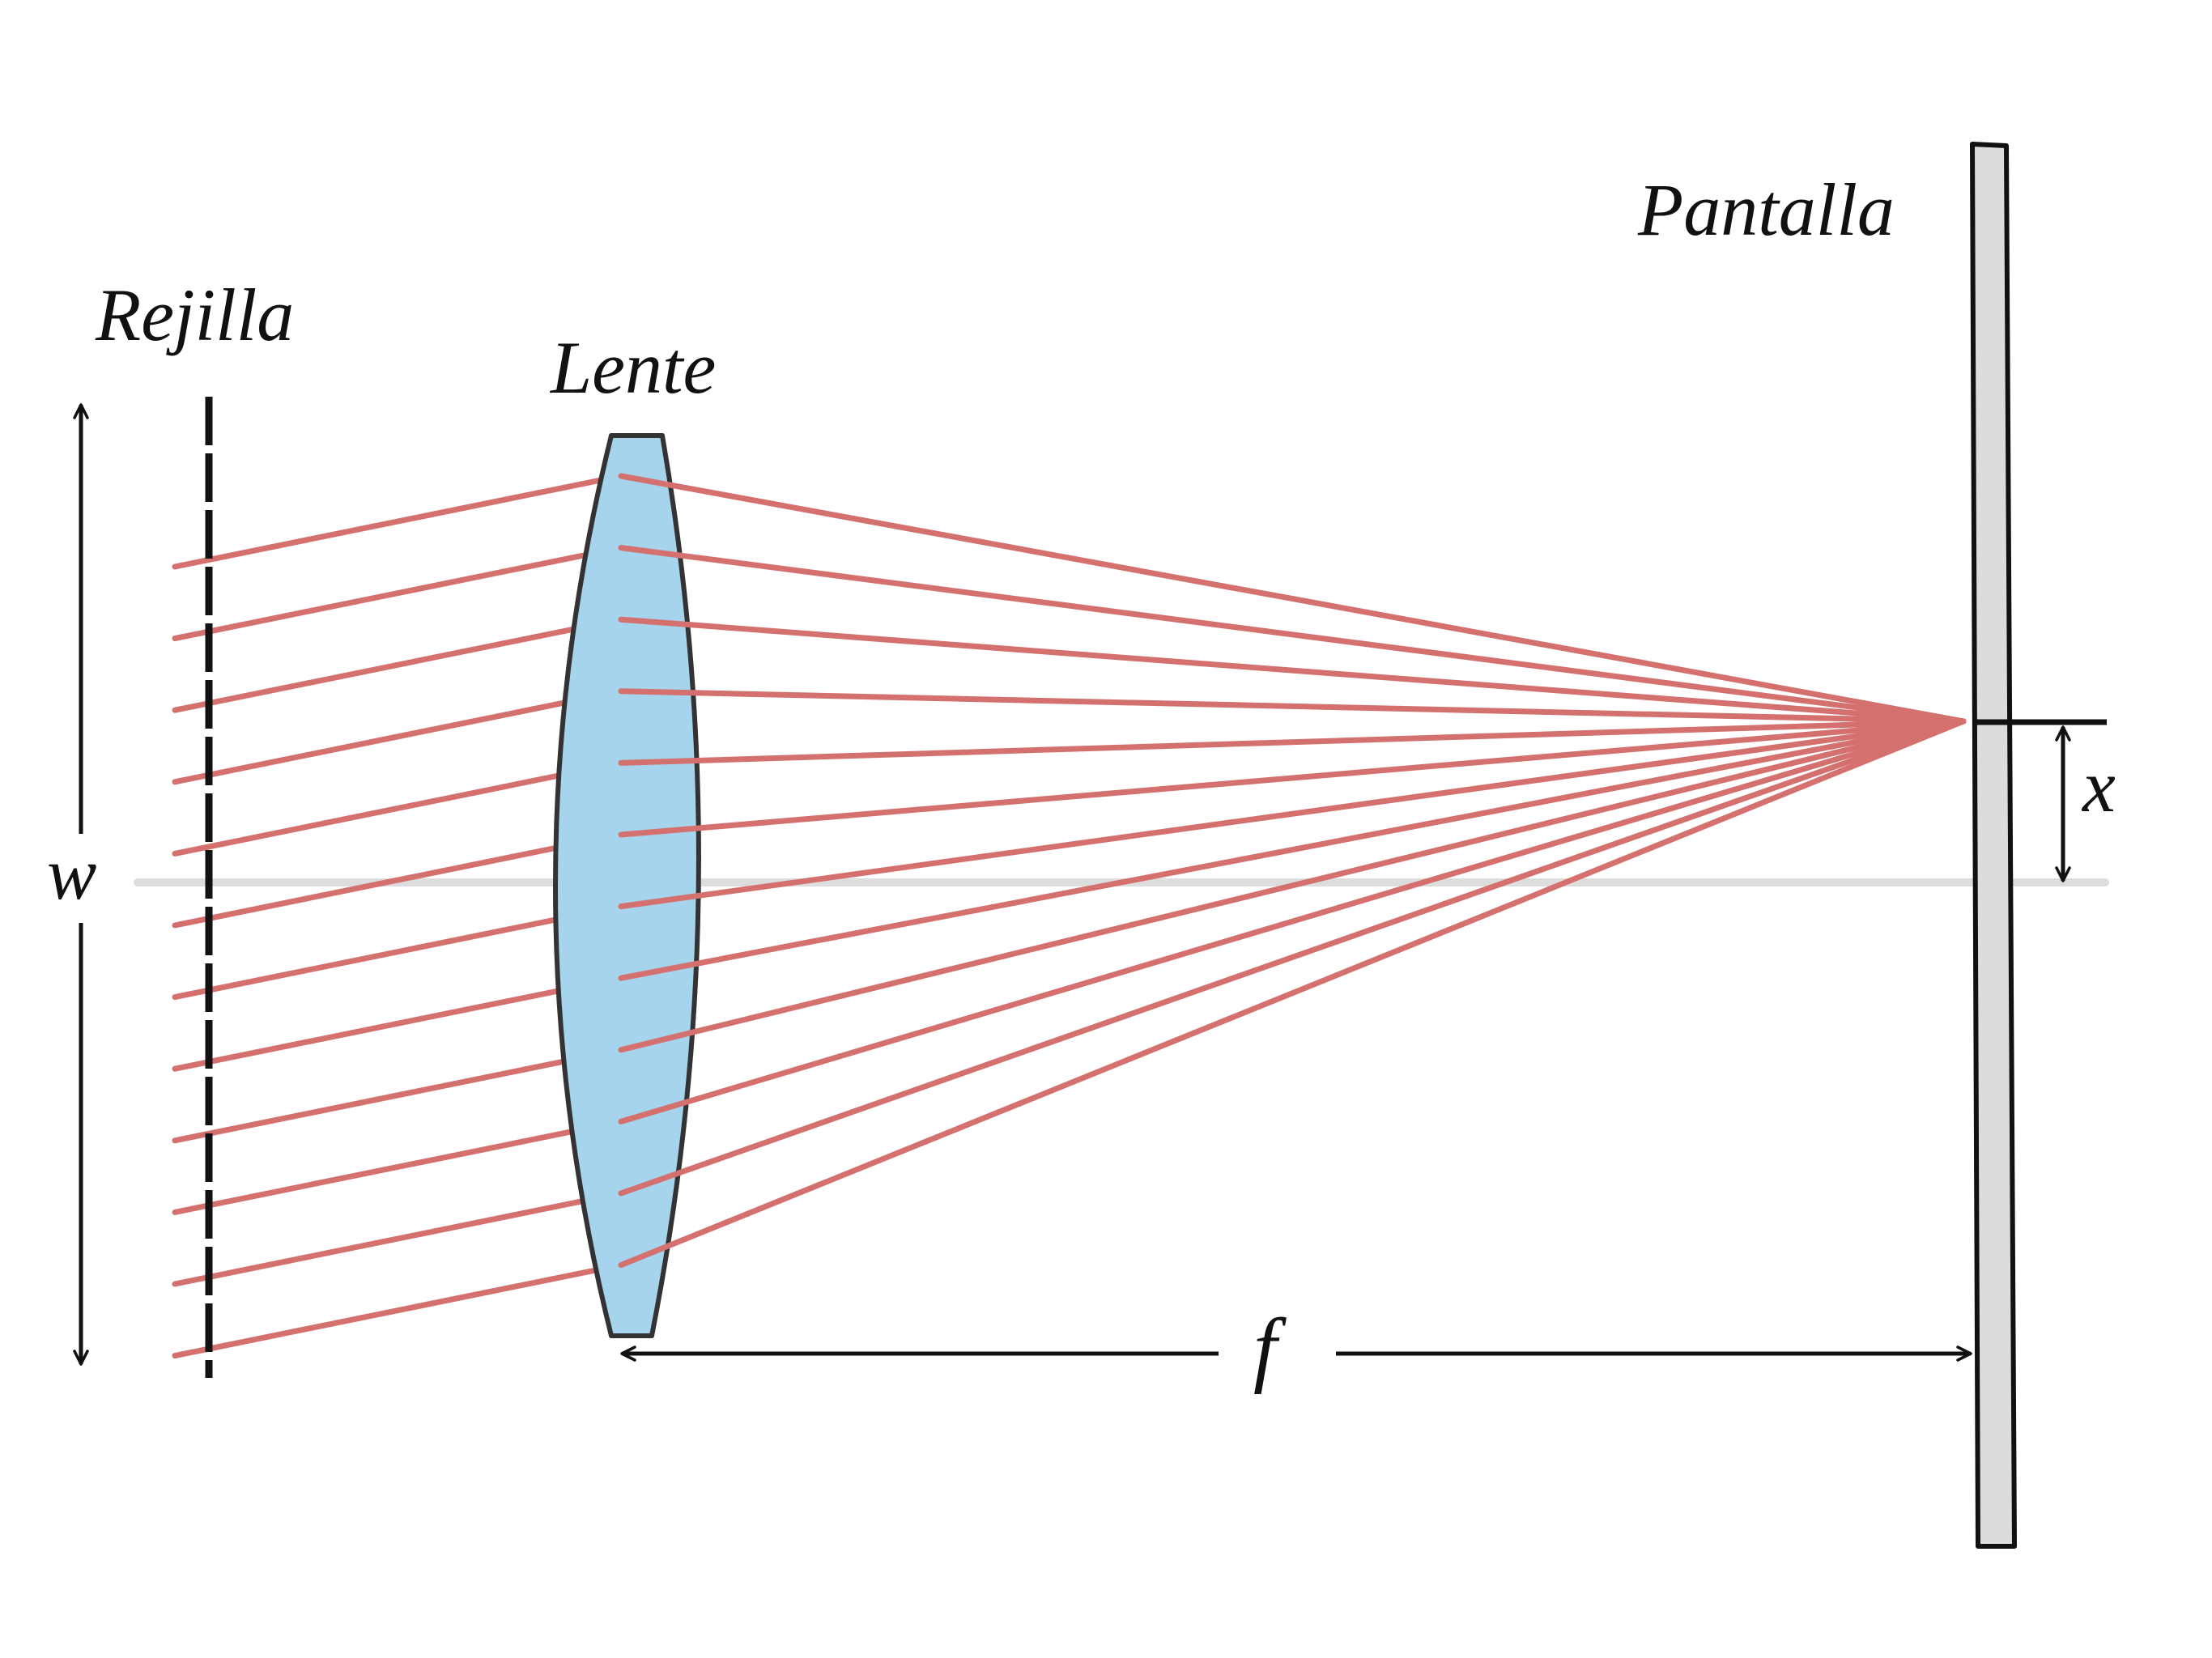 This screenshot has width=2212, height=1658. What do you see at coordinates (1766, 209) in the screenshot?
I see `screen-label: Pantalla` at bounding box center [1766, 209].